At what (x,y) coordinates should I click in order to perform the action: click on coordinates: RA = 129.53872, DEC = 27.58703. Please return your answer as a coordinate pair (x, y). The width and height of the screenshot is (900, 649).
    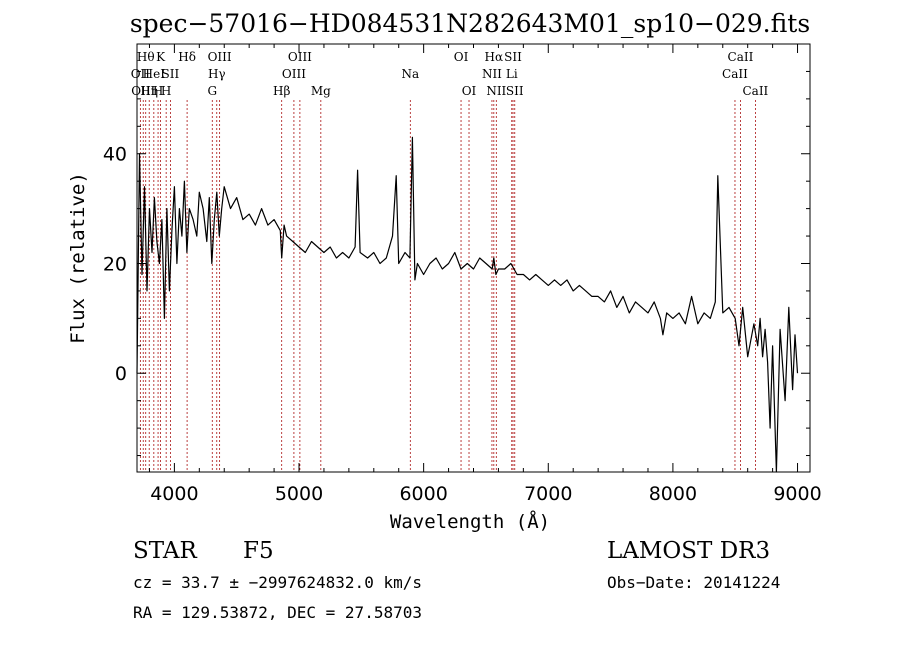
    Looking at the image, I should click on (277, 612).